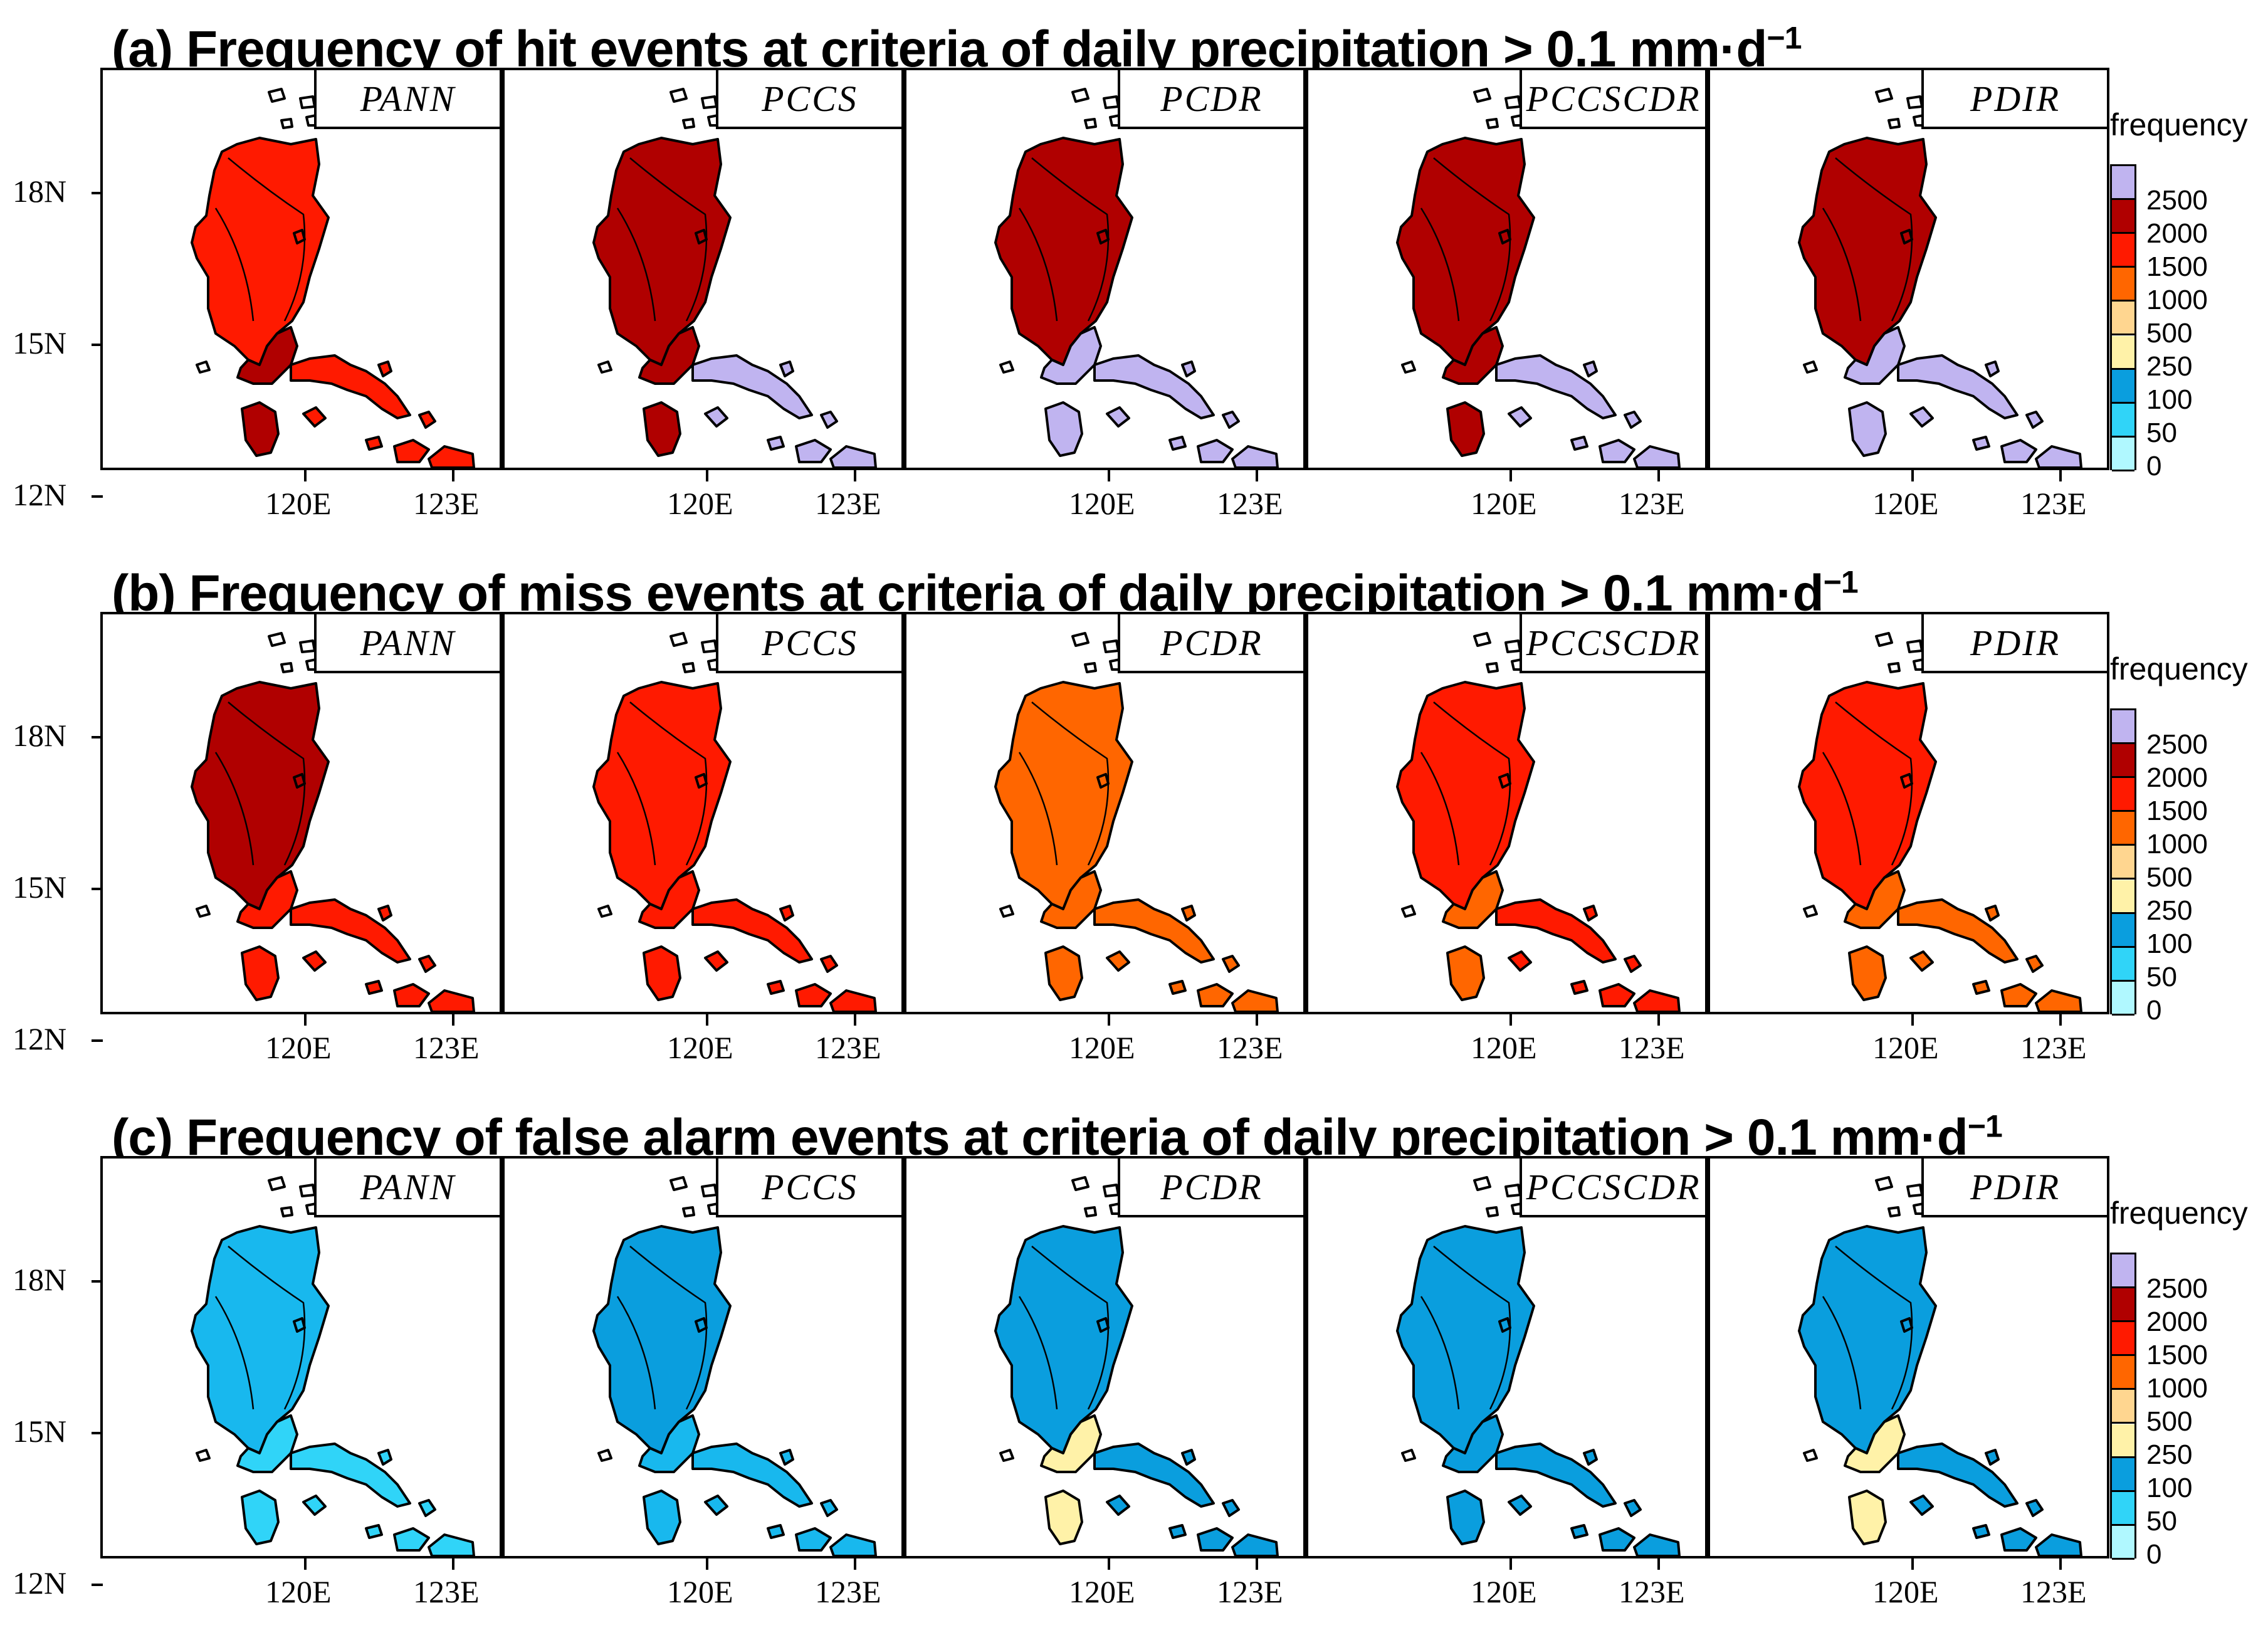  I want to click on map-panel-pann: PANN, so click(301, 813).